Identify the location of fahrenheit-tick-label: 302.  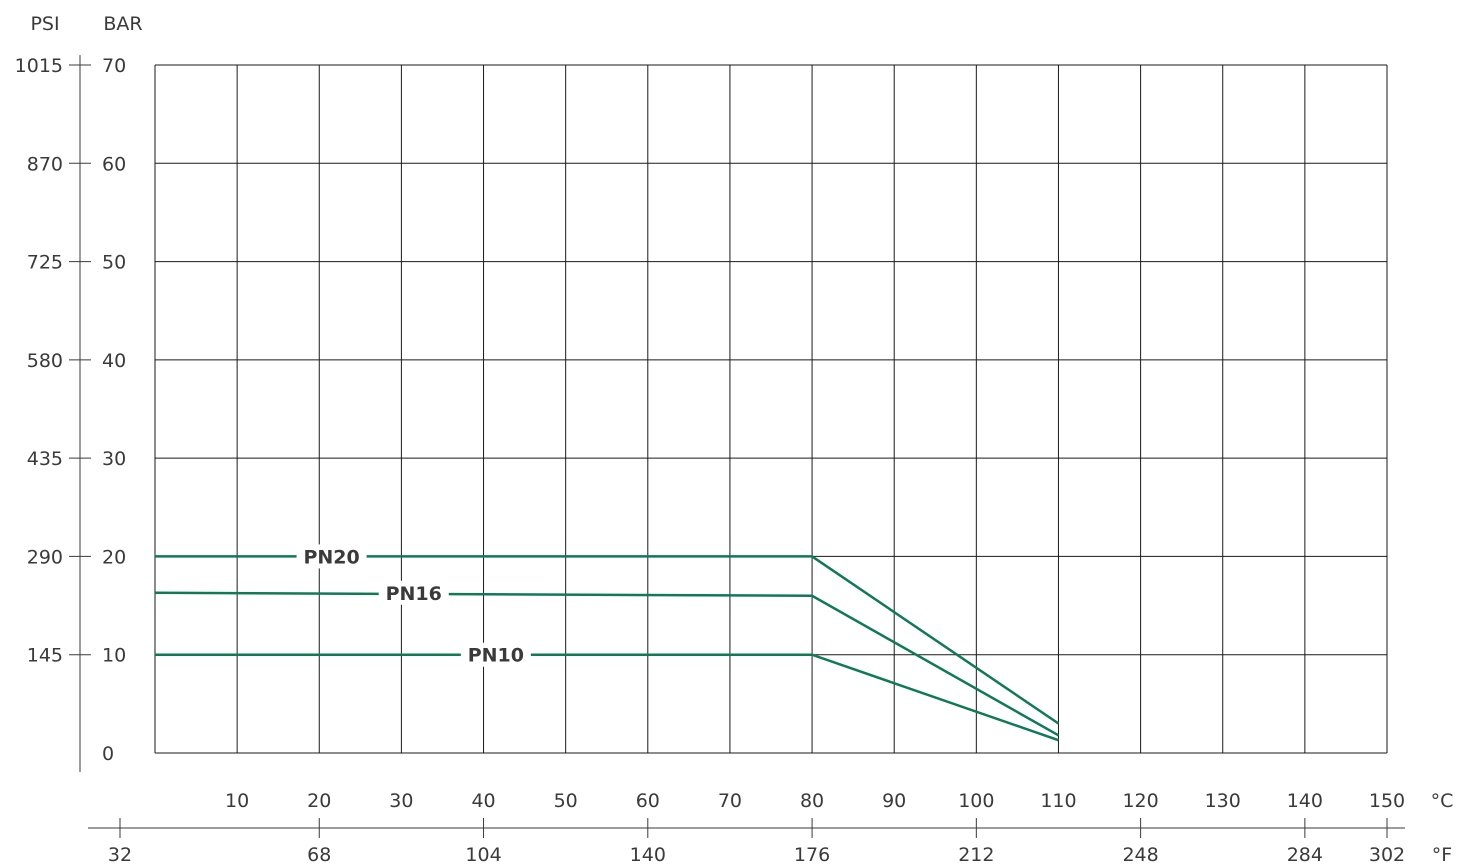
(1387, 854).